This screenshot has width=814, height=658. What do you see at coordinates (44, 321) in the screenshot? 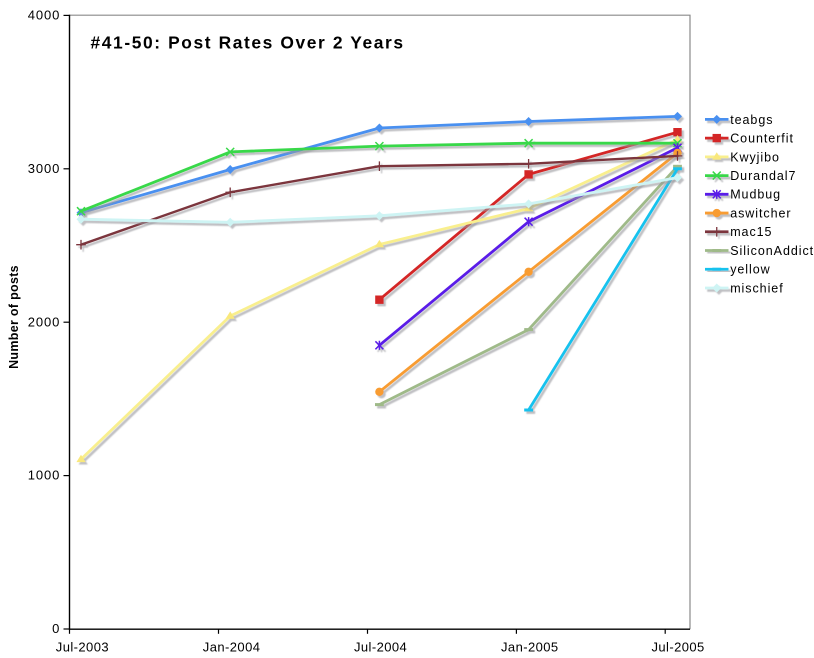
I see `svg-text: 2000` at bounding box center [44, 321].